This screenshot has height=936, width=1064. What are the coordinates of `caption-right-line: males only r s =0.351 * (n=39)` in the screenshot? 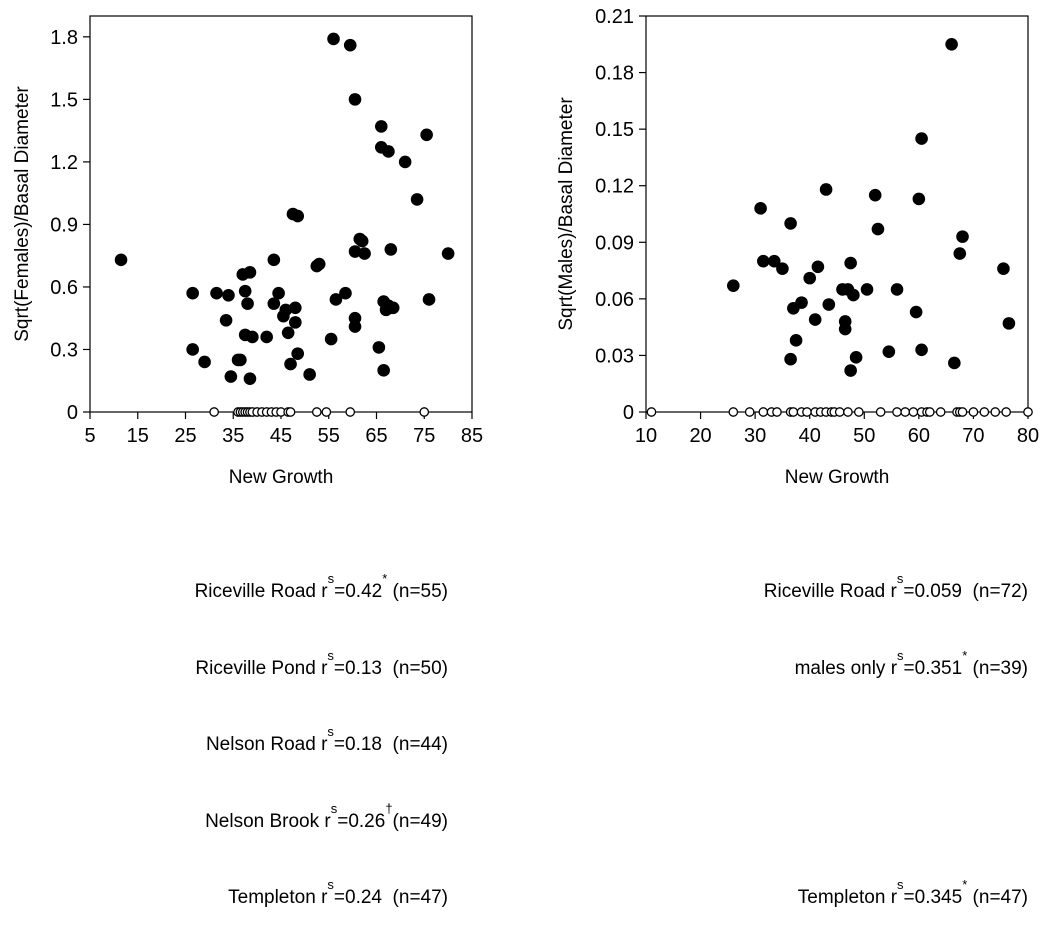 It's located at (844, 665).